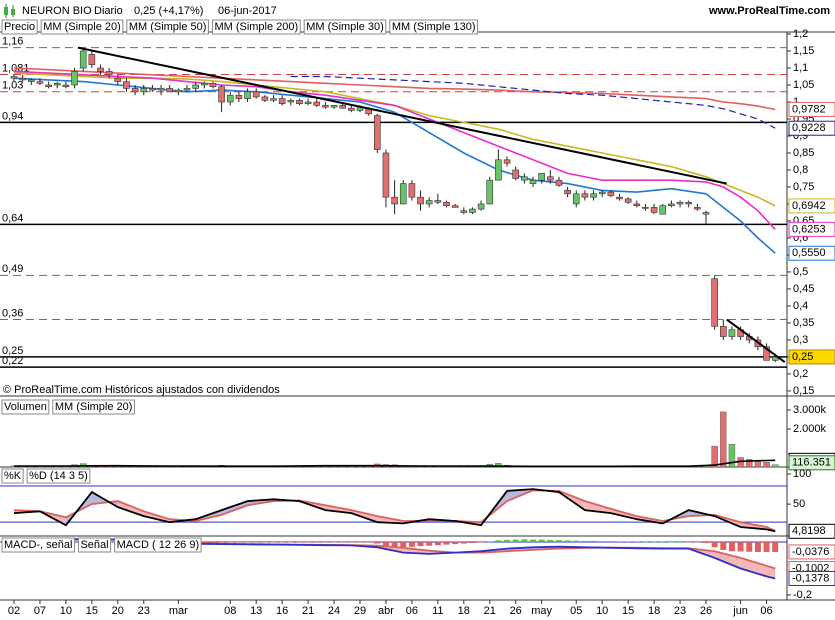  Describe the element at coordinates (803, 85) in the screenshot. I see `y-tick-label: 1,05` at that location.